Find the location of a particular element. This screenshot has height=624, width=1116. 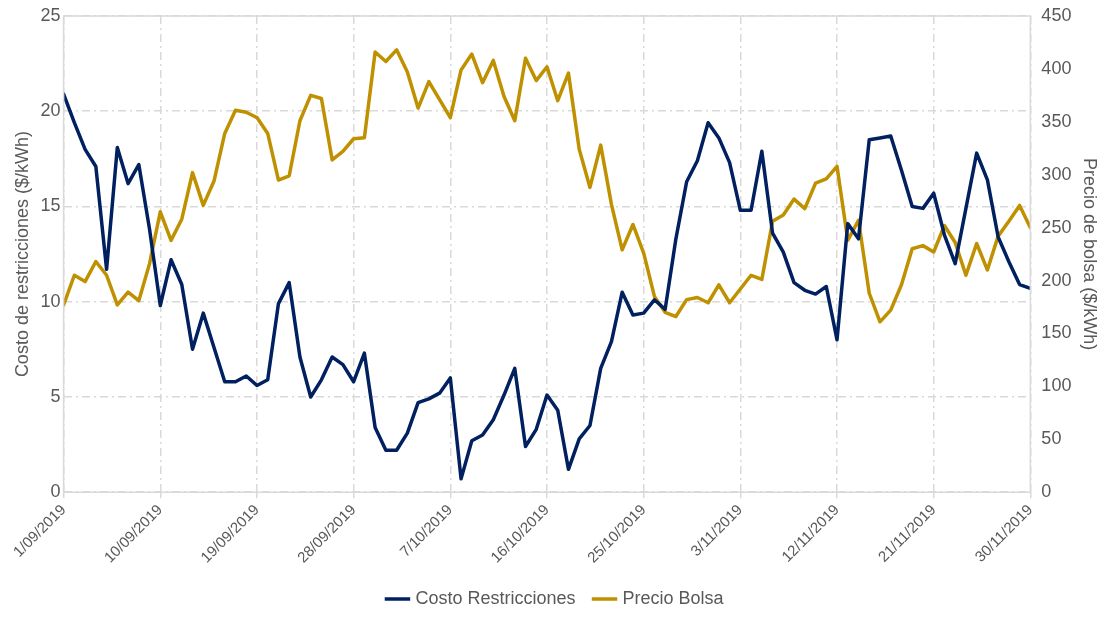

y-tick-label: 20 is located at coordinates (50, 110).